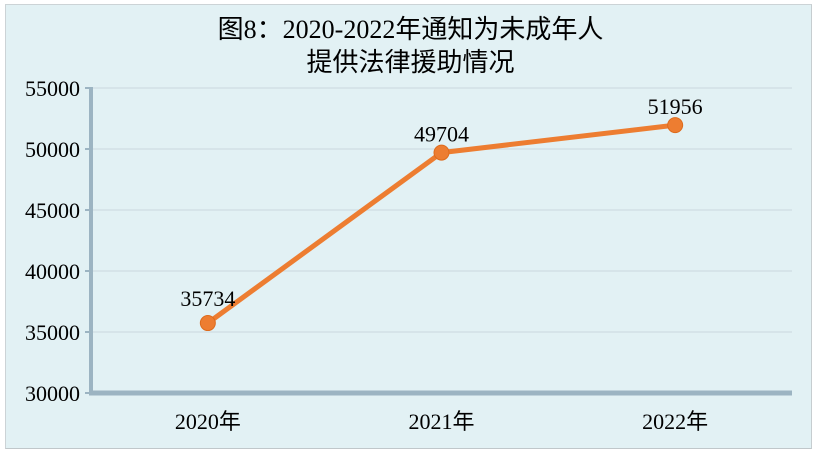 This screenshot has height=463, width=821. What do you see at coordinates (675, 421) in the screenshot?
I see `x-tick-label: 2022年` at bounding box center [675, 421].